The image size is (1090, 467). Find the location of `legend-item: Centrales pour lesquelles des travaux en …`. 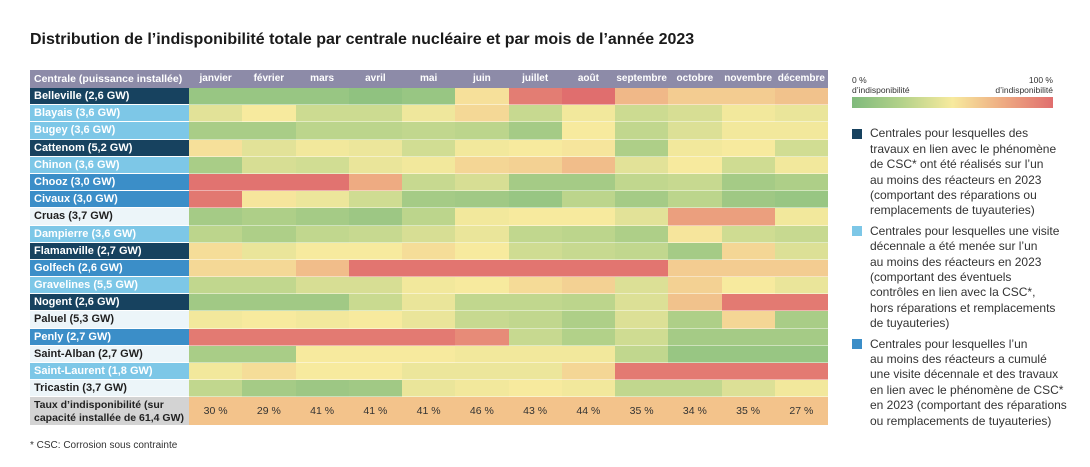

legend-item: Centrales pour lesquelles des travaux en … is located at coordinates (968, 172).